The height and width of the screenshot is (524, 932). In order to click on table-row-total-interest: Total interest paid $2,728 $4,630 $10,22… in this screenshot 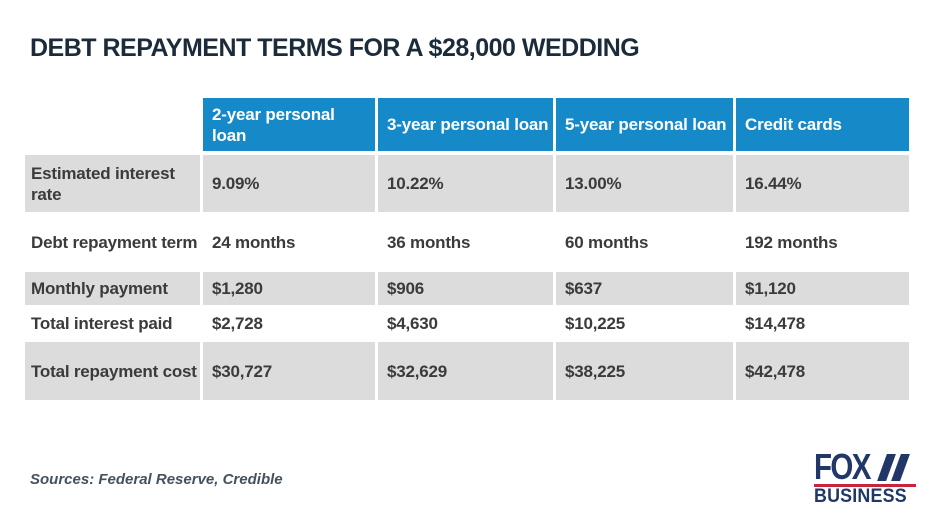, I will do `click(467, 323)`.